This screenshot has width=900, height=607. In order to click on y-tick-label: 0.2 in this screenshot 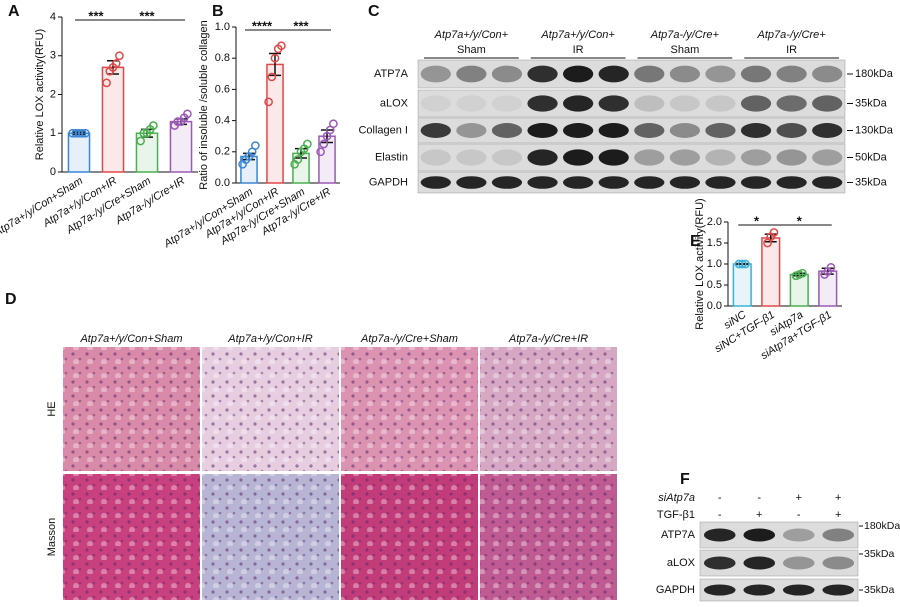, I will do `click(222, 152)`.